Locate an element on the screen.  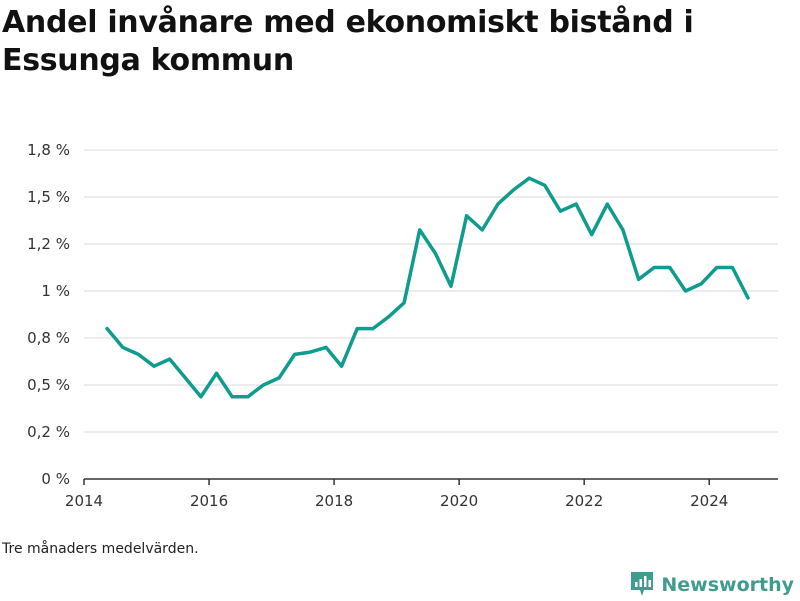
y-axis-labels: 0 % 0,2 % 0,5 % 0,8 % 1 % 1,2 % 1,5 % 1,8 % is located at coordinates (48, 314).